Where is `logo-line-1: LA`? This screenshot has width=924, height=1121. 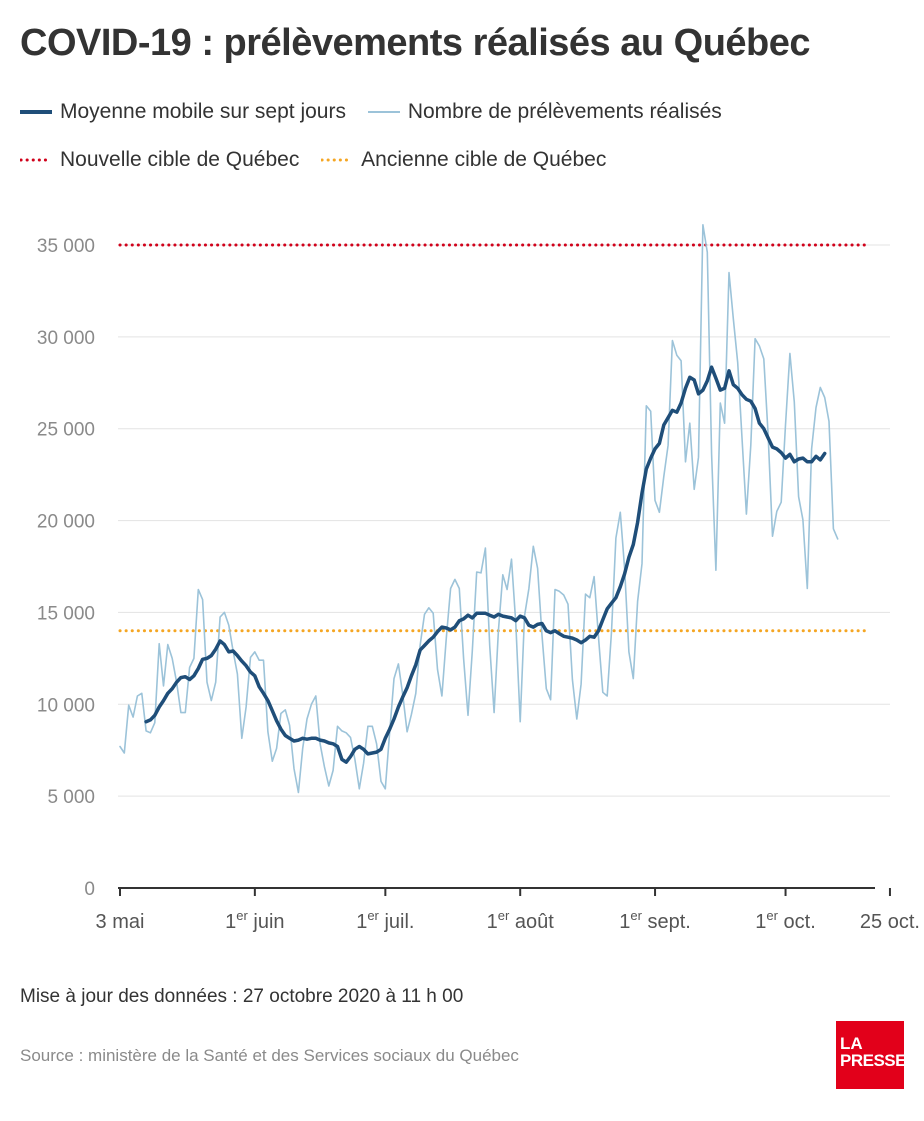 logo-line-1: LA is located at coordinates (851, 1043).